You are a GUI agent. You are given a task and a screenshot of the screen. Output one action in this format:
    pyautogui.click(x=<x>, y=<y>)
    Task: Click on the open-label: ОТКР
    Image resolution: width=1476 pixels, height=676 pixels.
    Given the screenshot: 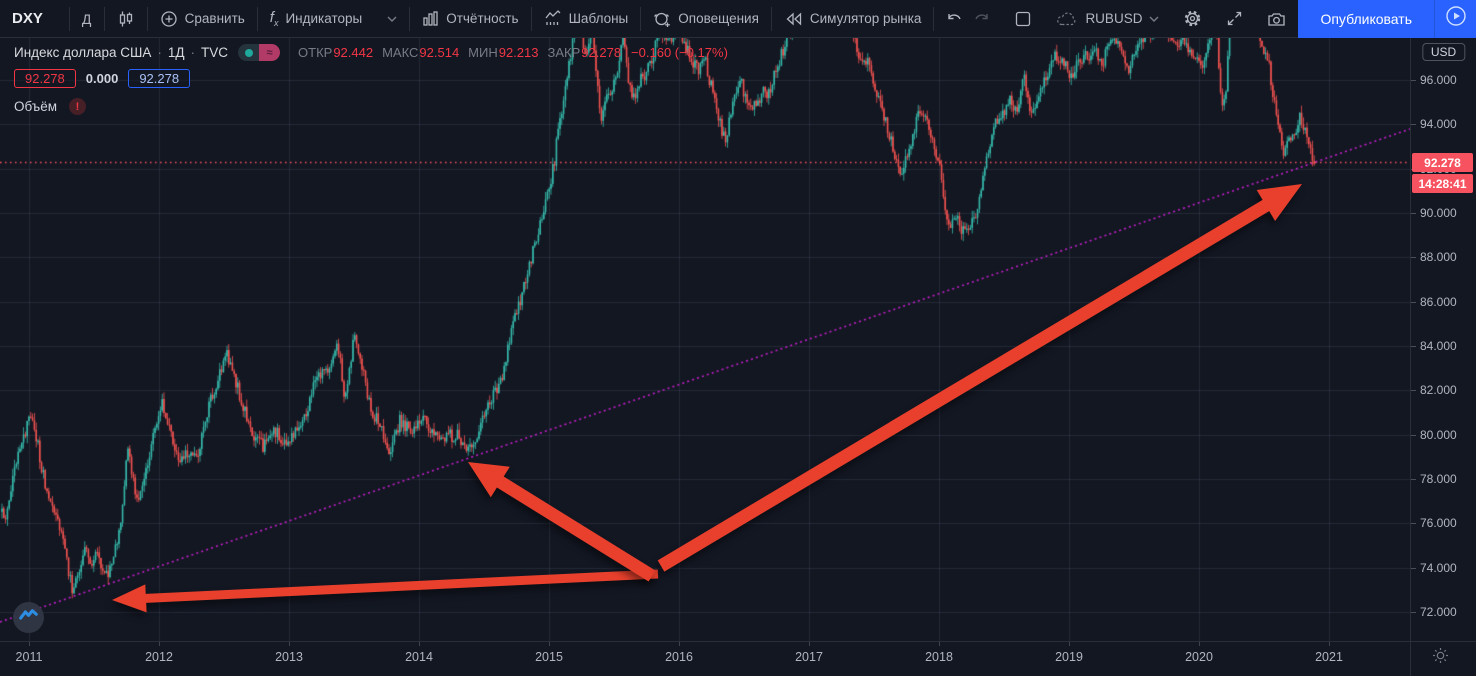 What is the action you would take?
    pyautogui.click(x=315, y=52)
    